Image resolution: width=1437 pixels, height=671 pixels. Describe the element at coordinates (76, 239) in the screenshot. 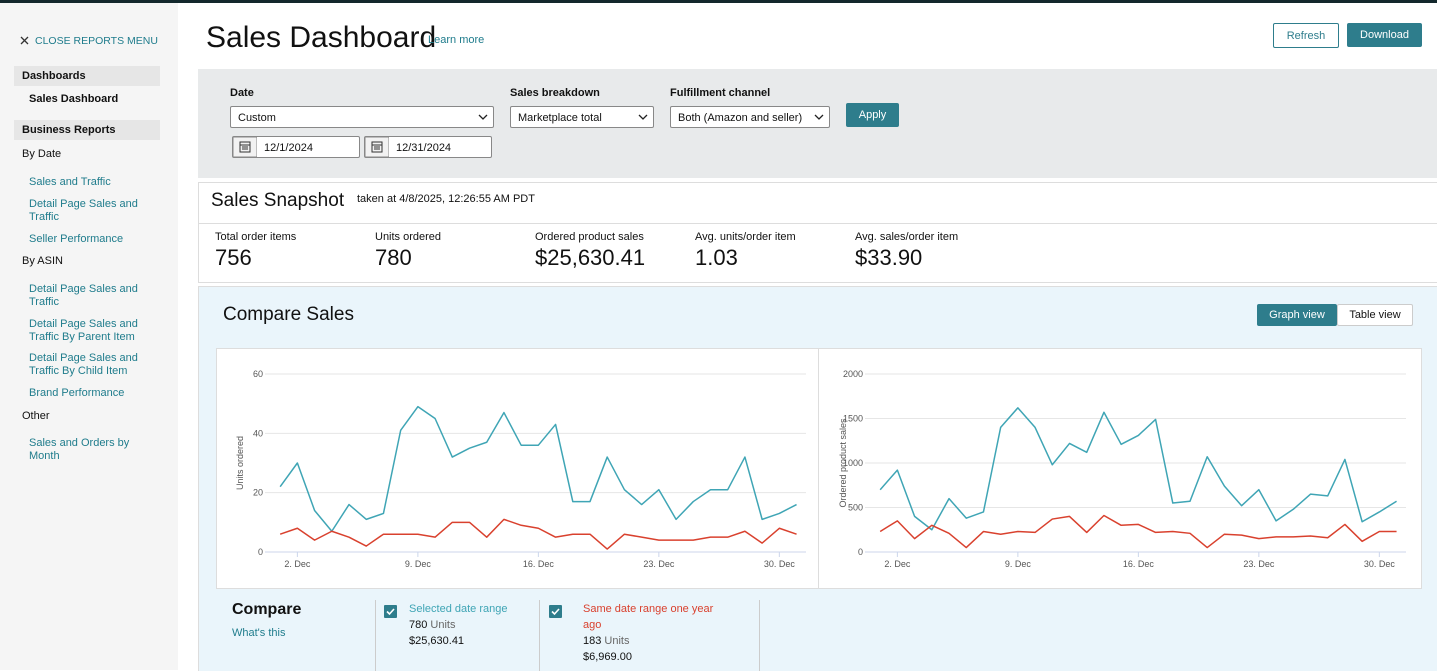

I see `nav-link: Seller Performance` at that location.